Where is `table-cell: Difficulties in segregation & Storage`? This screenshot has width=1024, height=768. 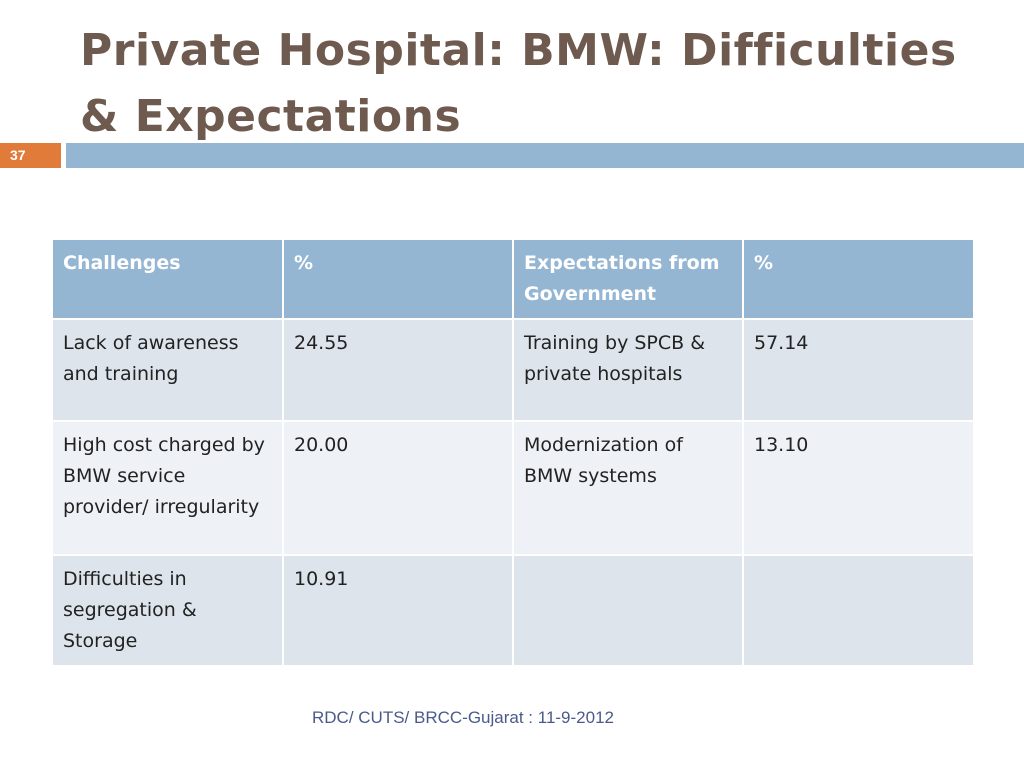
table-cell: Difficulties in segregation & Storage is located at coordinates (167, 610).